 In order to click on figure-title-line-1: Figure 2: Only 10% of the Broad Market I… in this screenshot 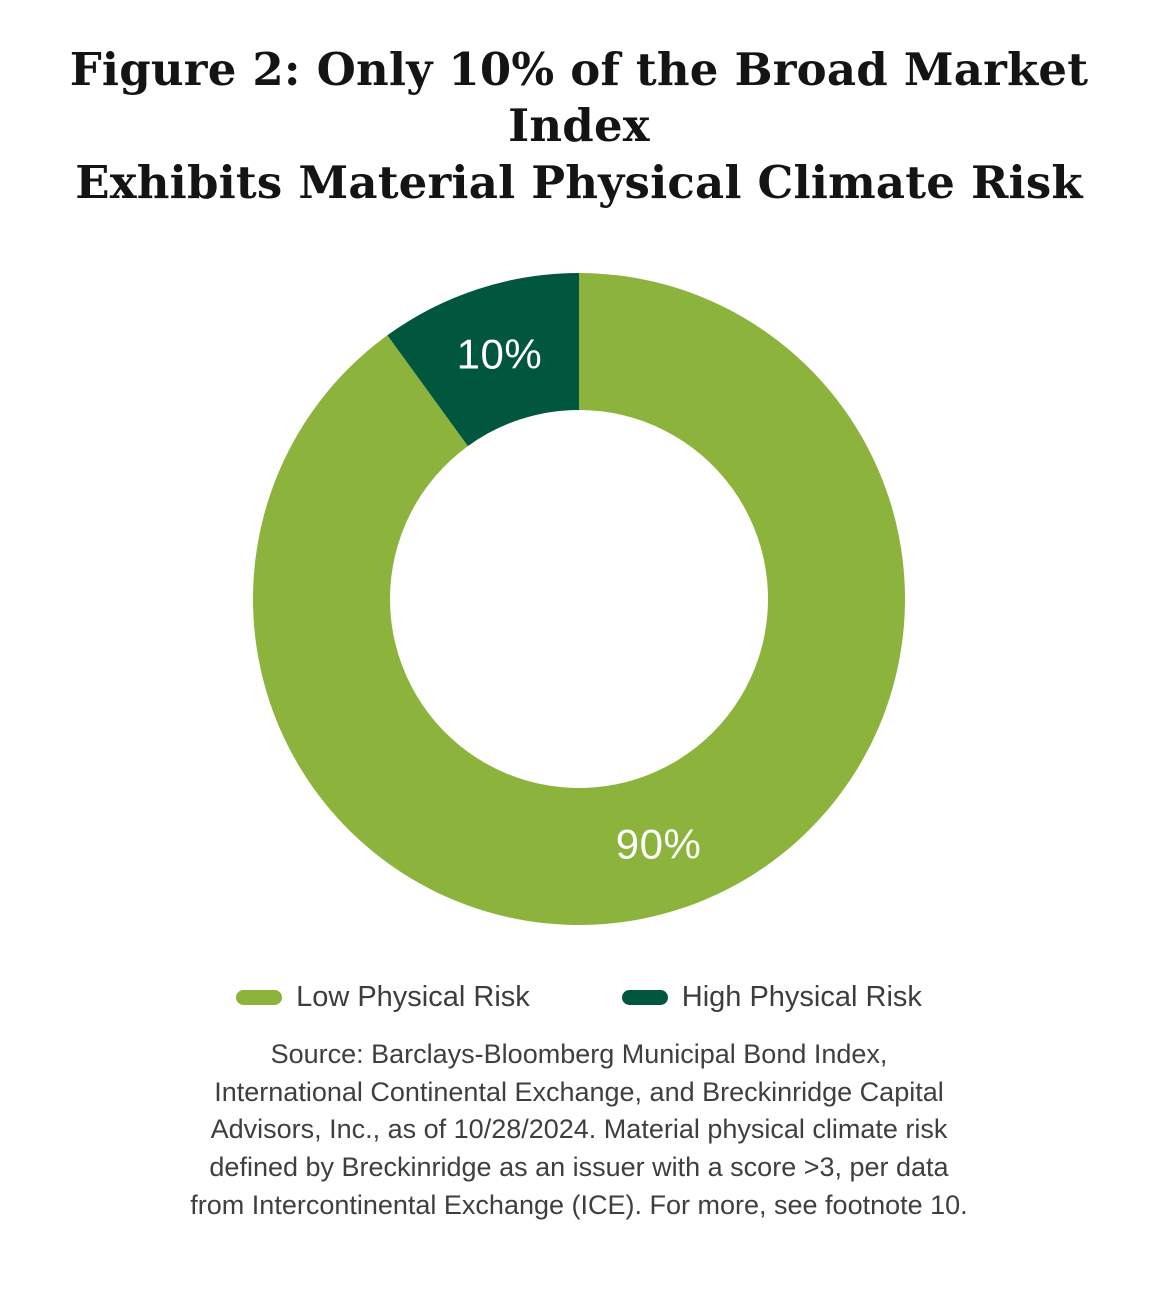, I will do `click(579, 98)`.